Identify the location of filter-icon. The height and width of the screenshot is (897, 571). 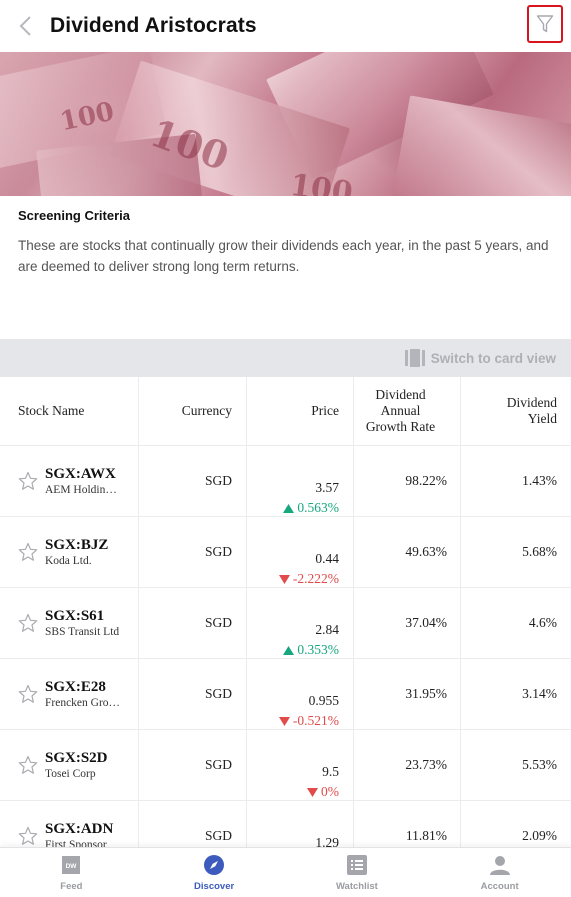
(545, 24).